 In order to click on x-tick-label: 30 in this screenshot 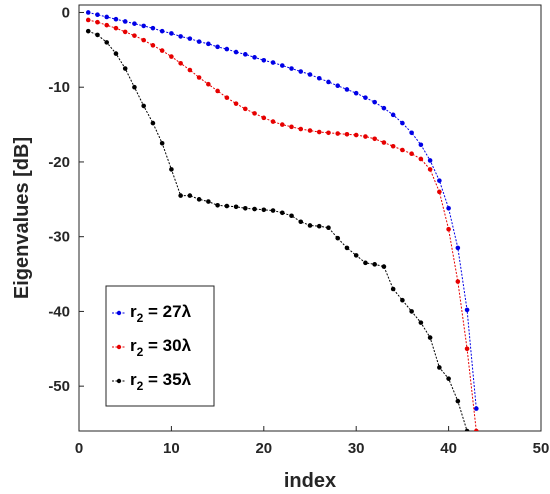, I will do `click(356, 448)`.